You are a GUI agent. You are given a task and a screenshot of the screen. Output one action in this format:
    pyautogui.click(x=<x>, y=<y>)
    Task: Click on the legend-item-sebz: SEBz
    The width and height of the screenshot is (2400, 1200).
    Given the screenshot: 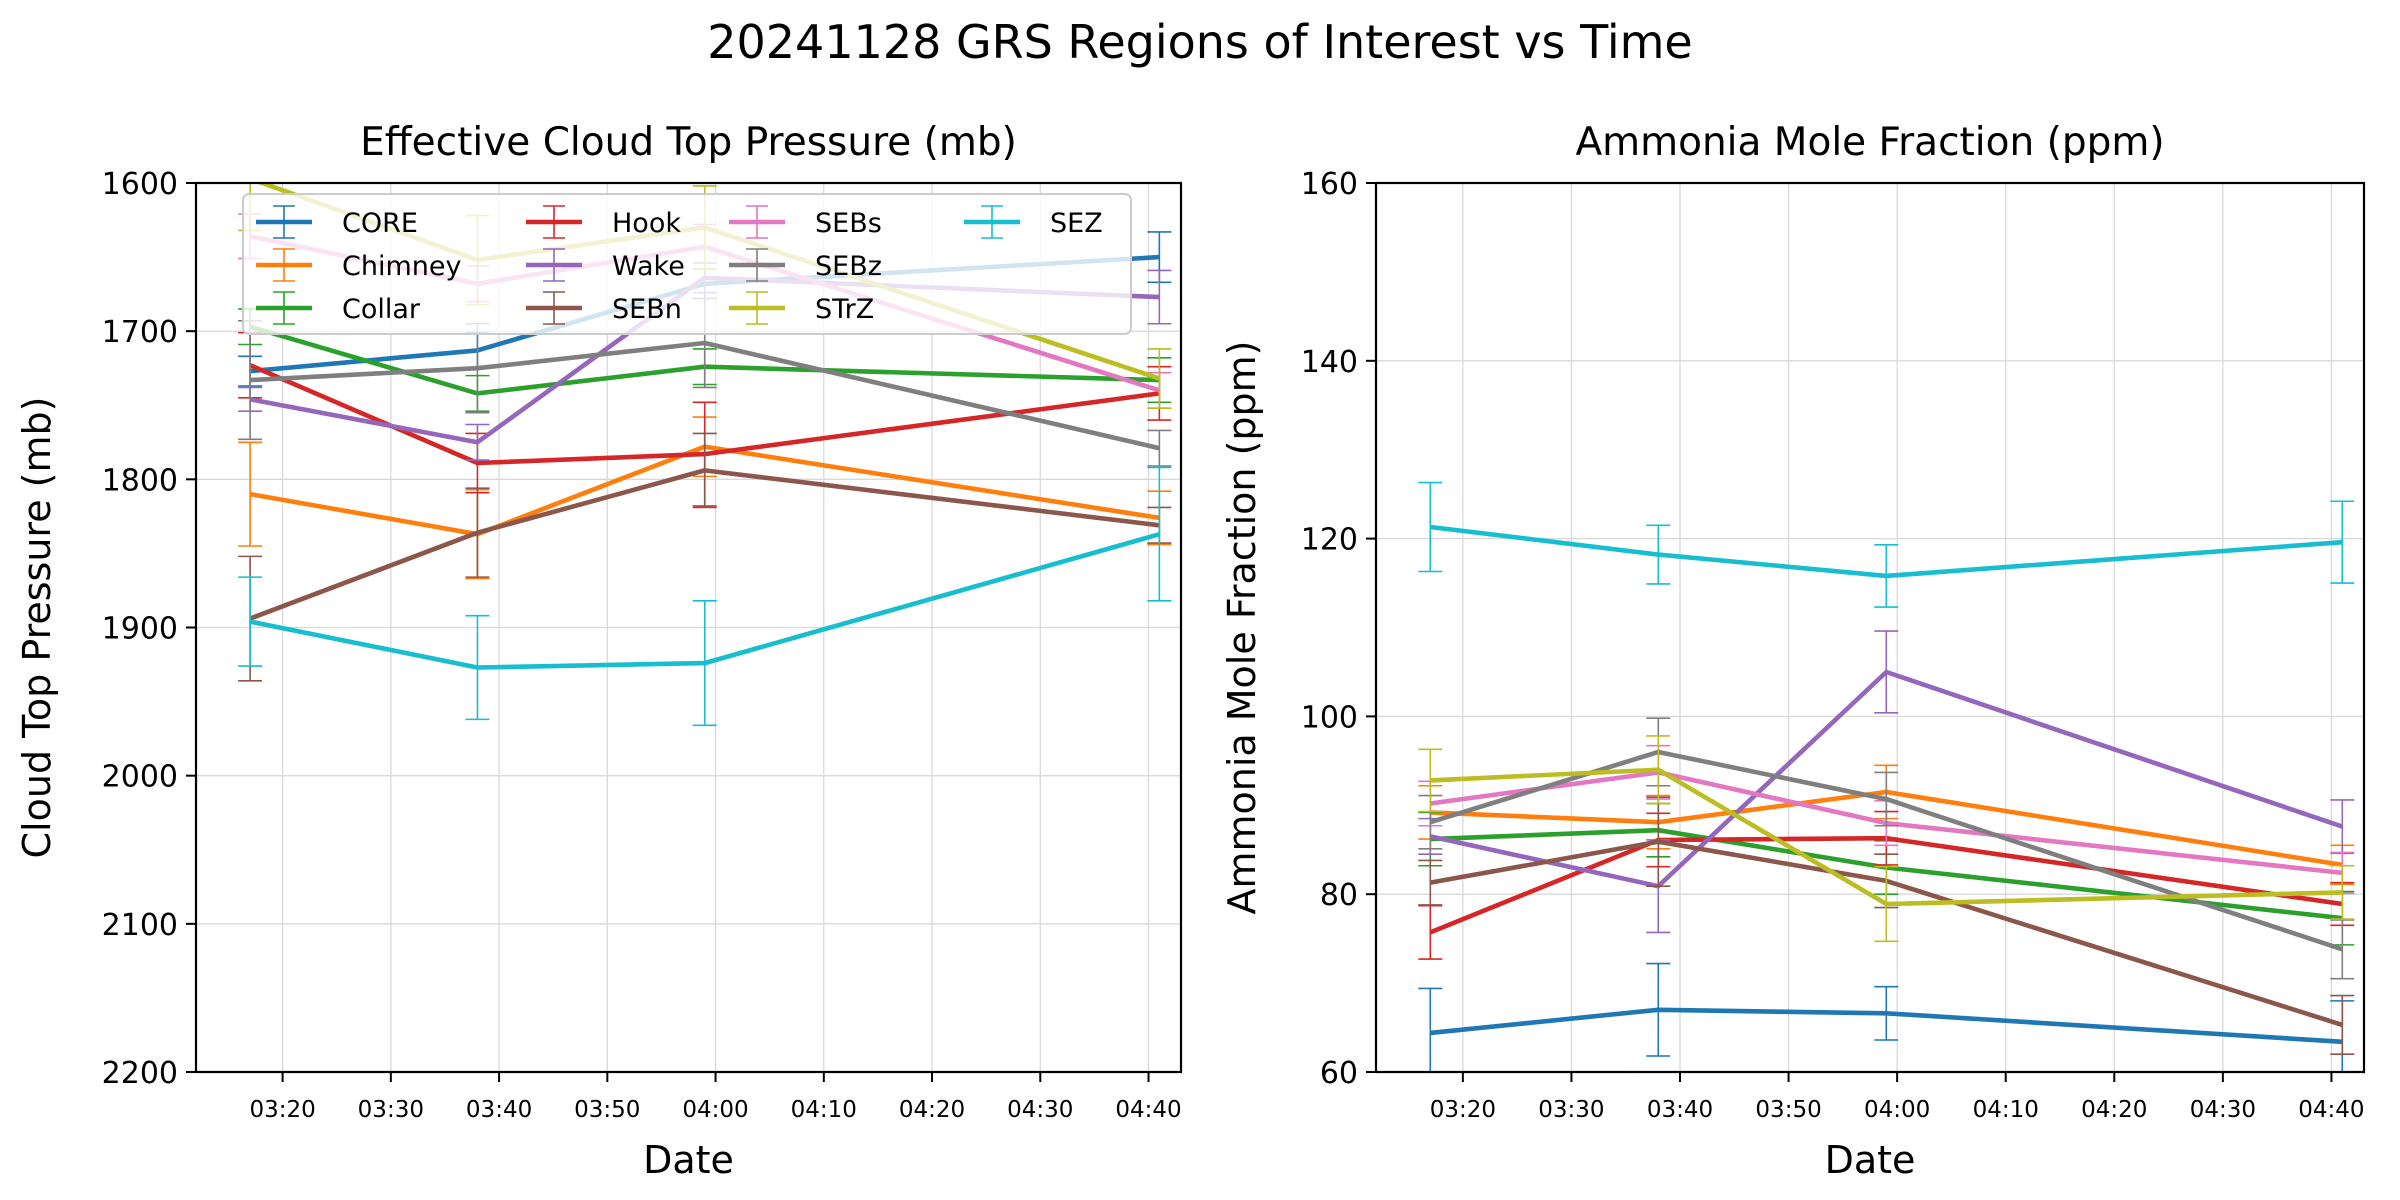 What is the action you would take?
    pyautogui.click(x=805, y=265)
    